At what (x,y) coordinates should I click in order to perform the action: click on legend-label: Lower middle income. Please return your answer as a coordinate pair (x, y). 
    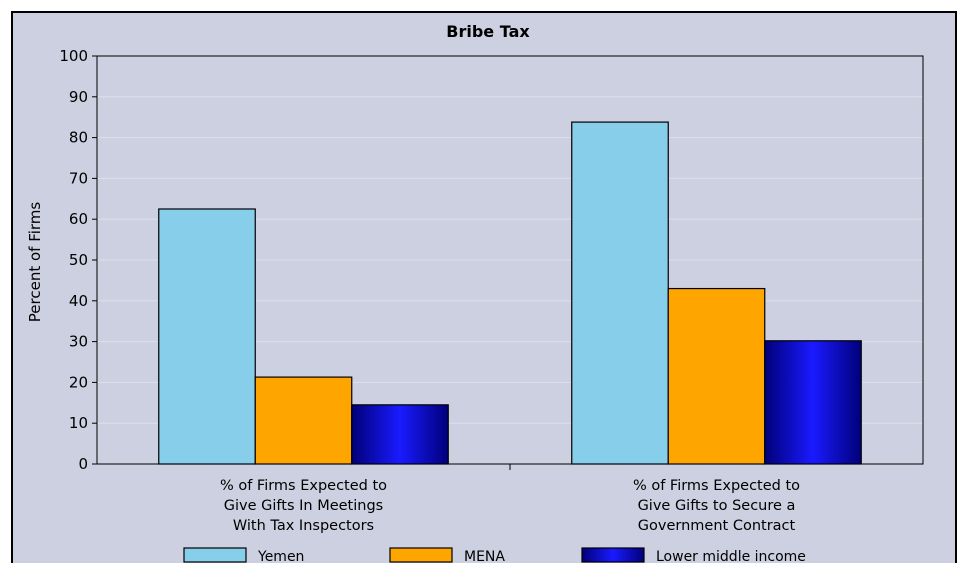
    Looking at the image, I should click on (731, 556).